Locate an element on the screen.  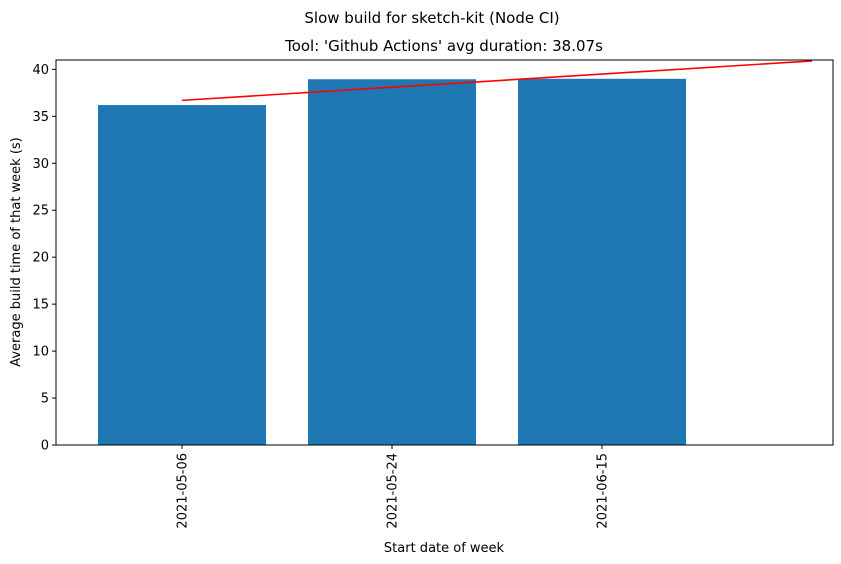
y-tick-label: 40 is located at coordinates (40, 70).